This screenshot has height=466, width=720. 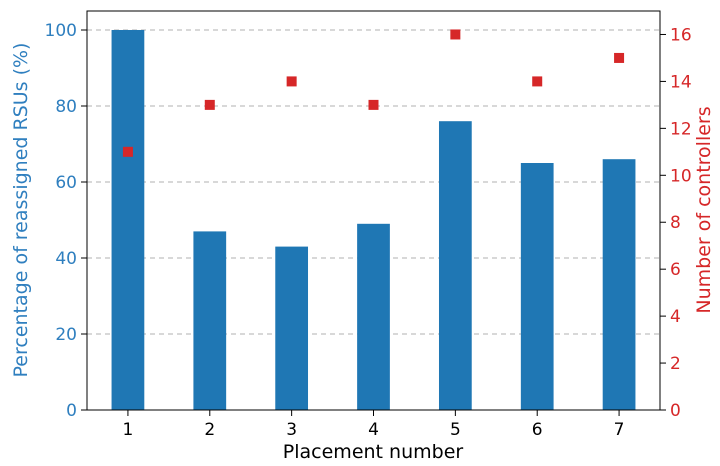 What do you see at coordinates (455, 430) in the screenshot?
I see `x-tick-label: 5` at bounding box center [455, 430].